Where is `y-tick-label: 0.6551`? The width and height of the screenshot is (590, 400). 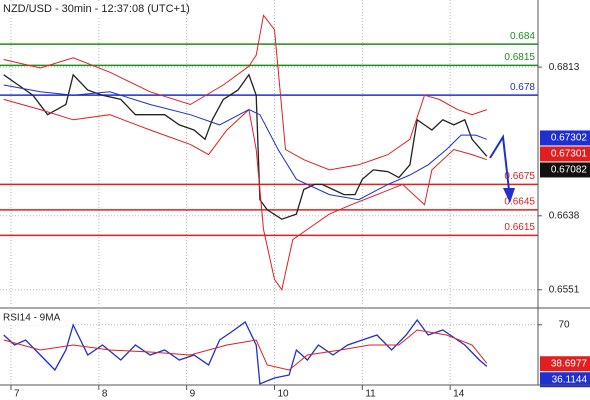
y-tick-label: 0.6551 is located at coordinates (564, 289).